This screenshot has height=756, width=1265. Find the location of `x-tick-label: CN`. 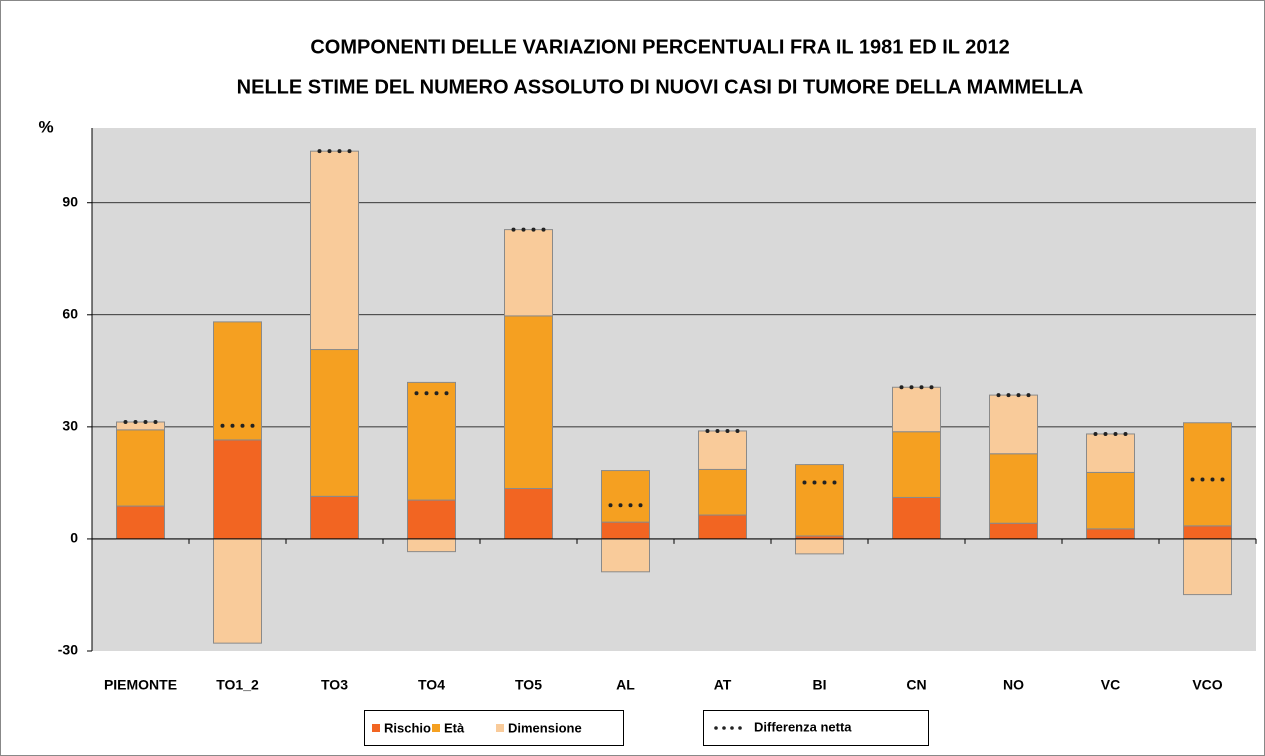

x-tick-label: CN is located at coordinates (916, 685).